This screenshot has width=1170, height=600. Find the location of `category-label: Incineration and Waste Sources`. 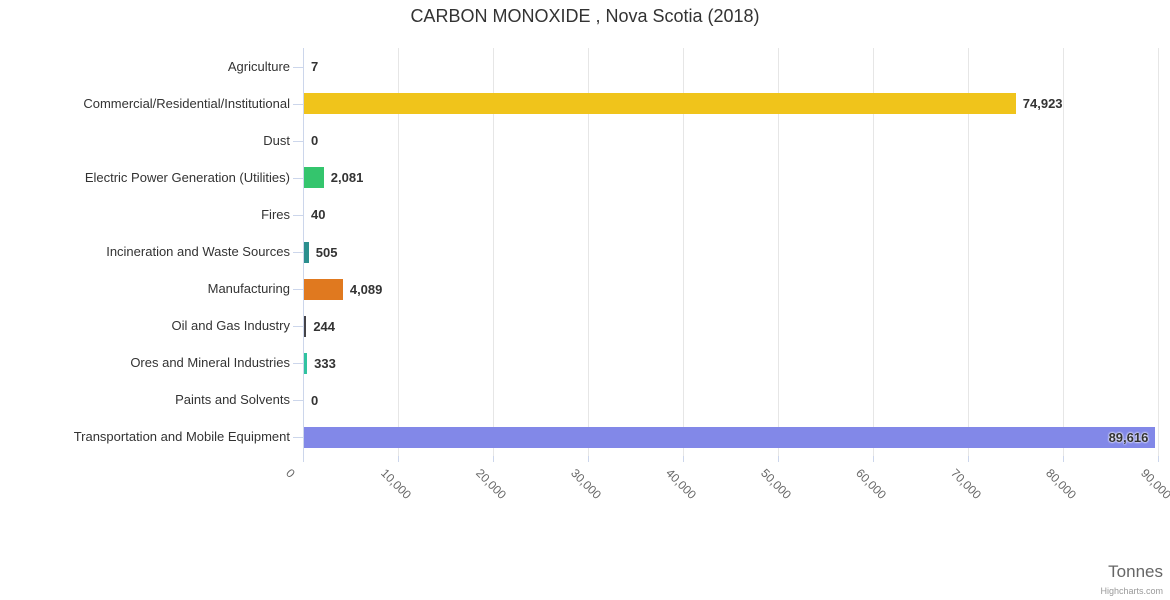

category-label: Incineration and Waste Sources is located at coordinates (198, 251).